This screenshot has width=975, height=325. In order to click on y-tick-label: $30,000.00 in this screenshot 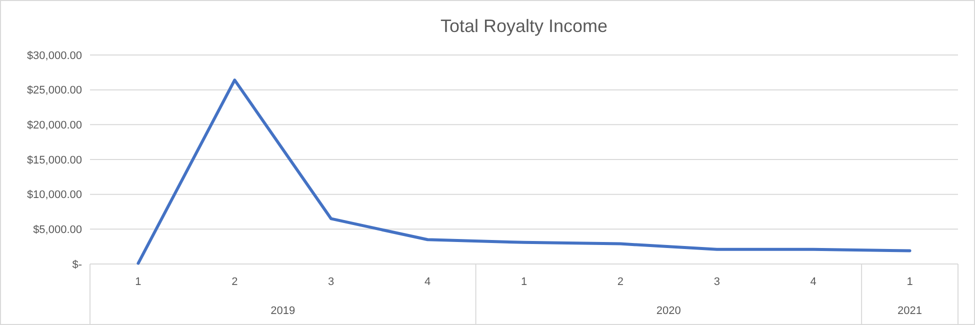, I will do `click(54, 56)`.